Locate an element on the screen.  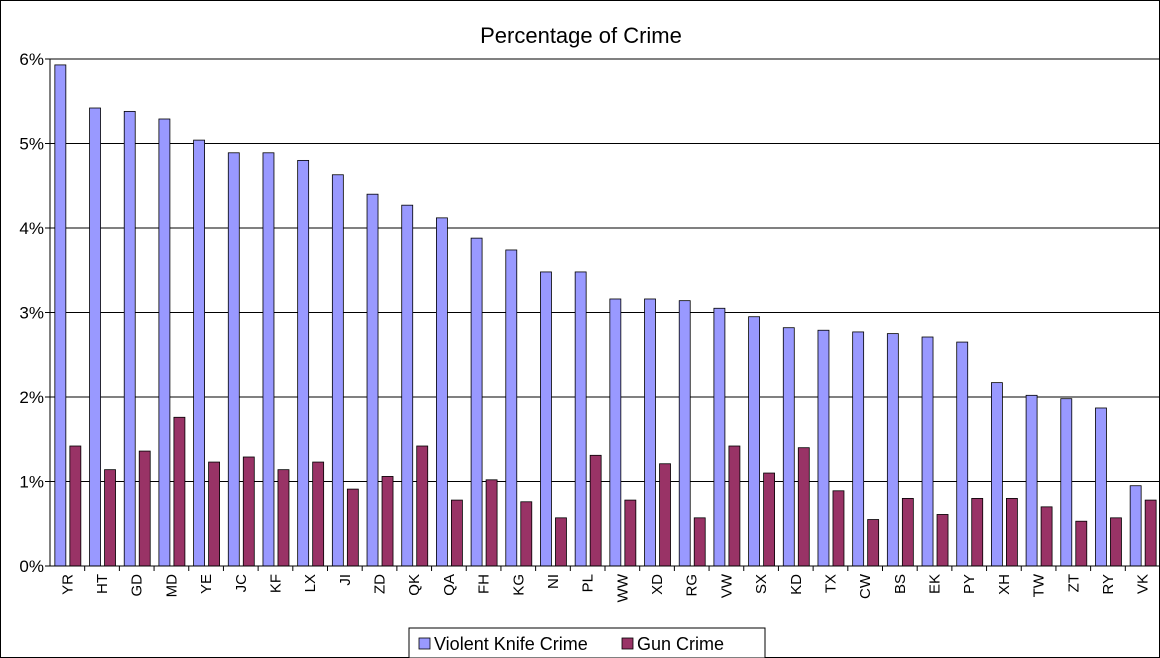
x-tick-label: GD is located at coordinates (137, 585).